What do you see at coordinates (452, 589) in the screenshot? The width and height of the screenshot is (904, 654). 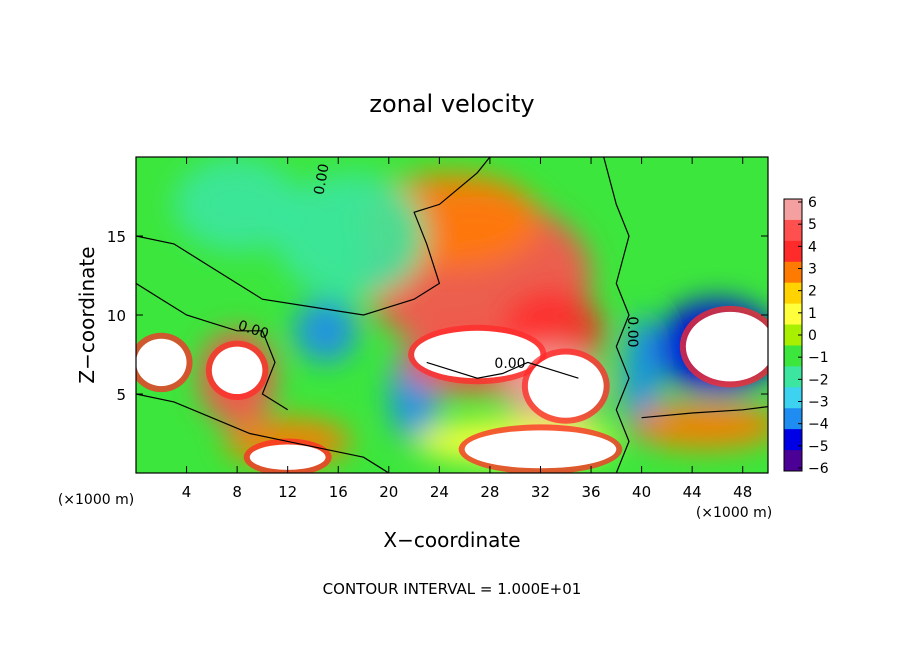 I see `contour-interval-note: CONTOUR INTERVAL = 1.000E+01` at bounding box center [452, 589].